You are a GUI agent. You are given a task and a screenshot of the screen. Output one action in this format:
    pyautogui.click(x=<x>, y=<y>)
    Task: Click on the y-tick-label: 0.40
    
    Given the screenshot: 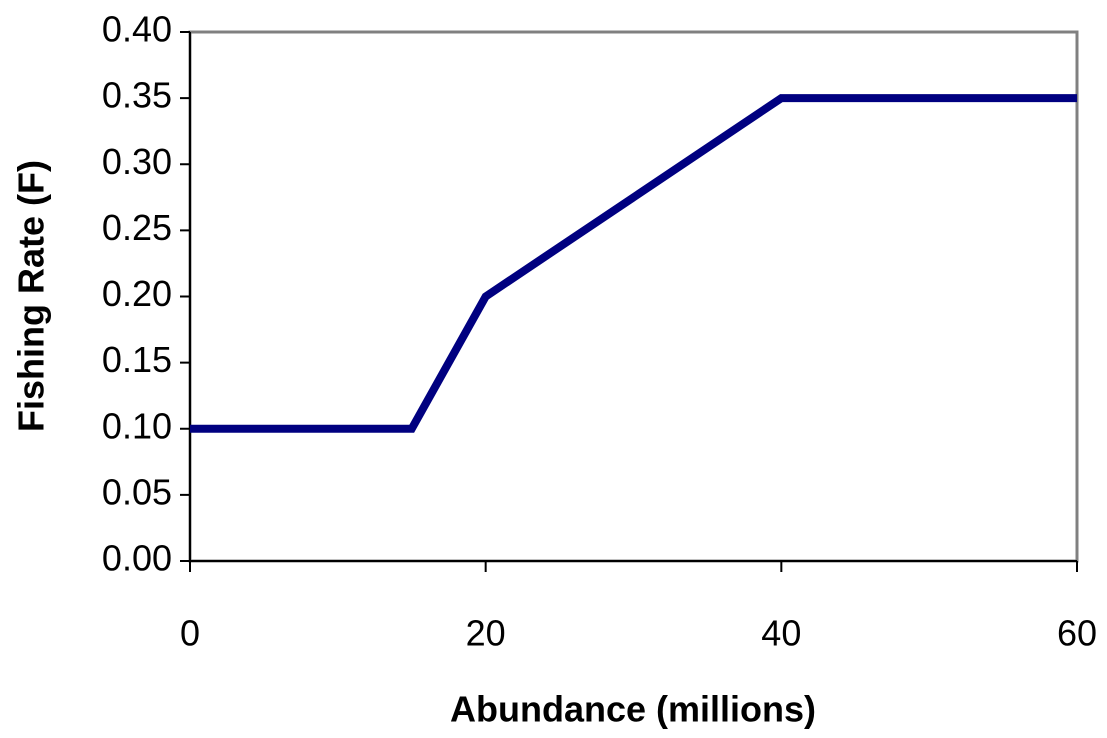 What is the action you would take?
    pyautogui.click(x=137, y=29)
    